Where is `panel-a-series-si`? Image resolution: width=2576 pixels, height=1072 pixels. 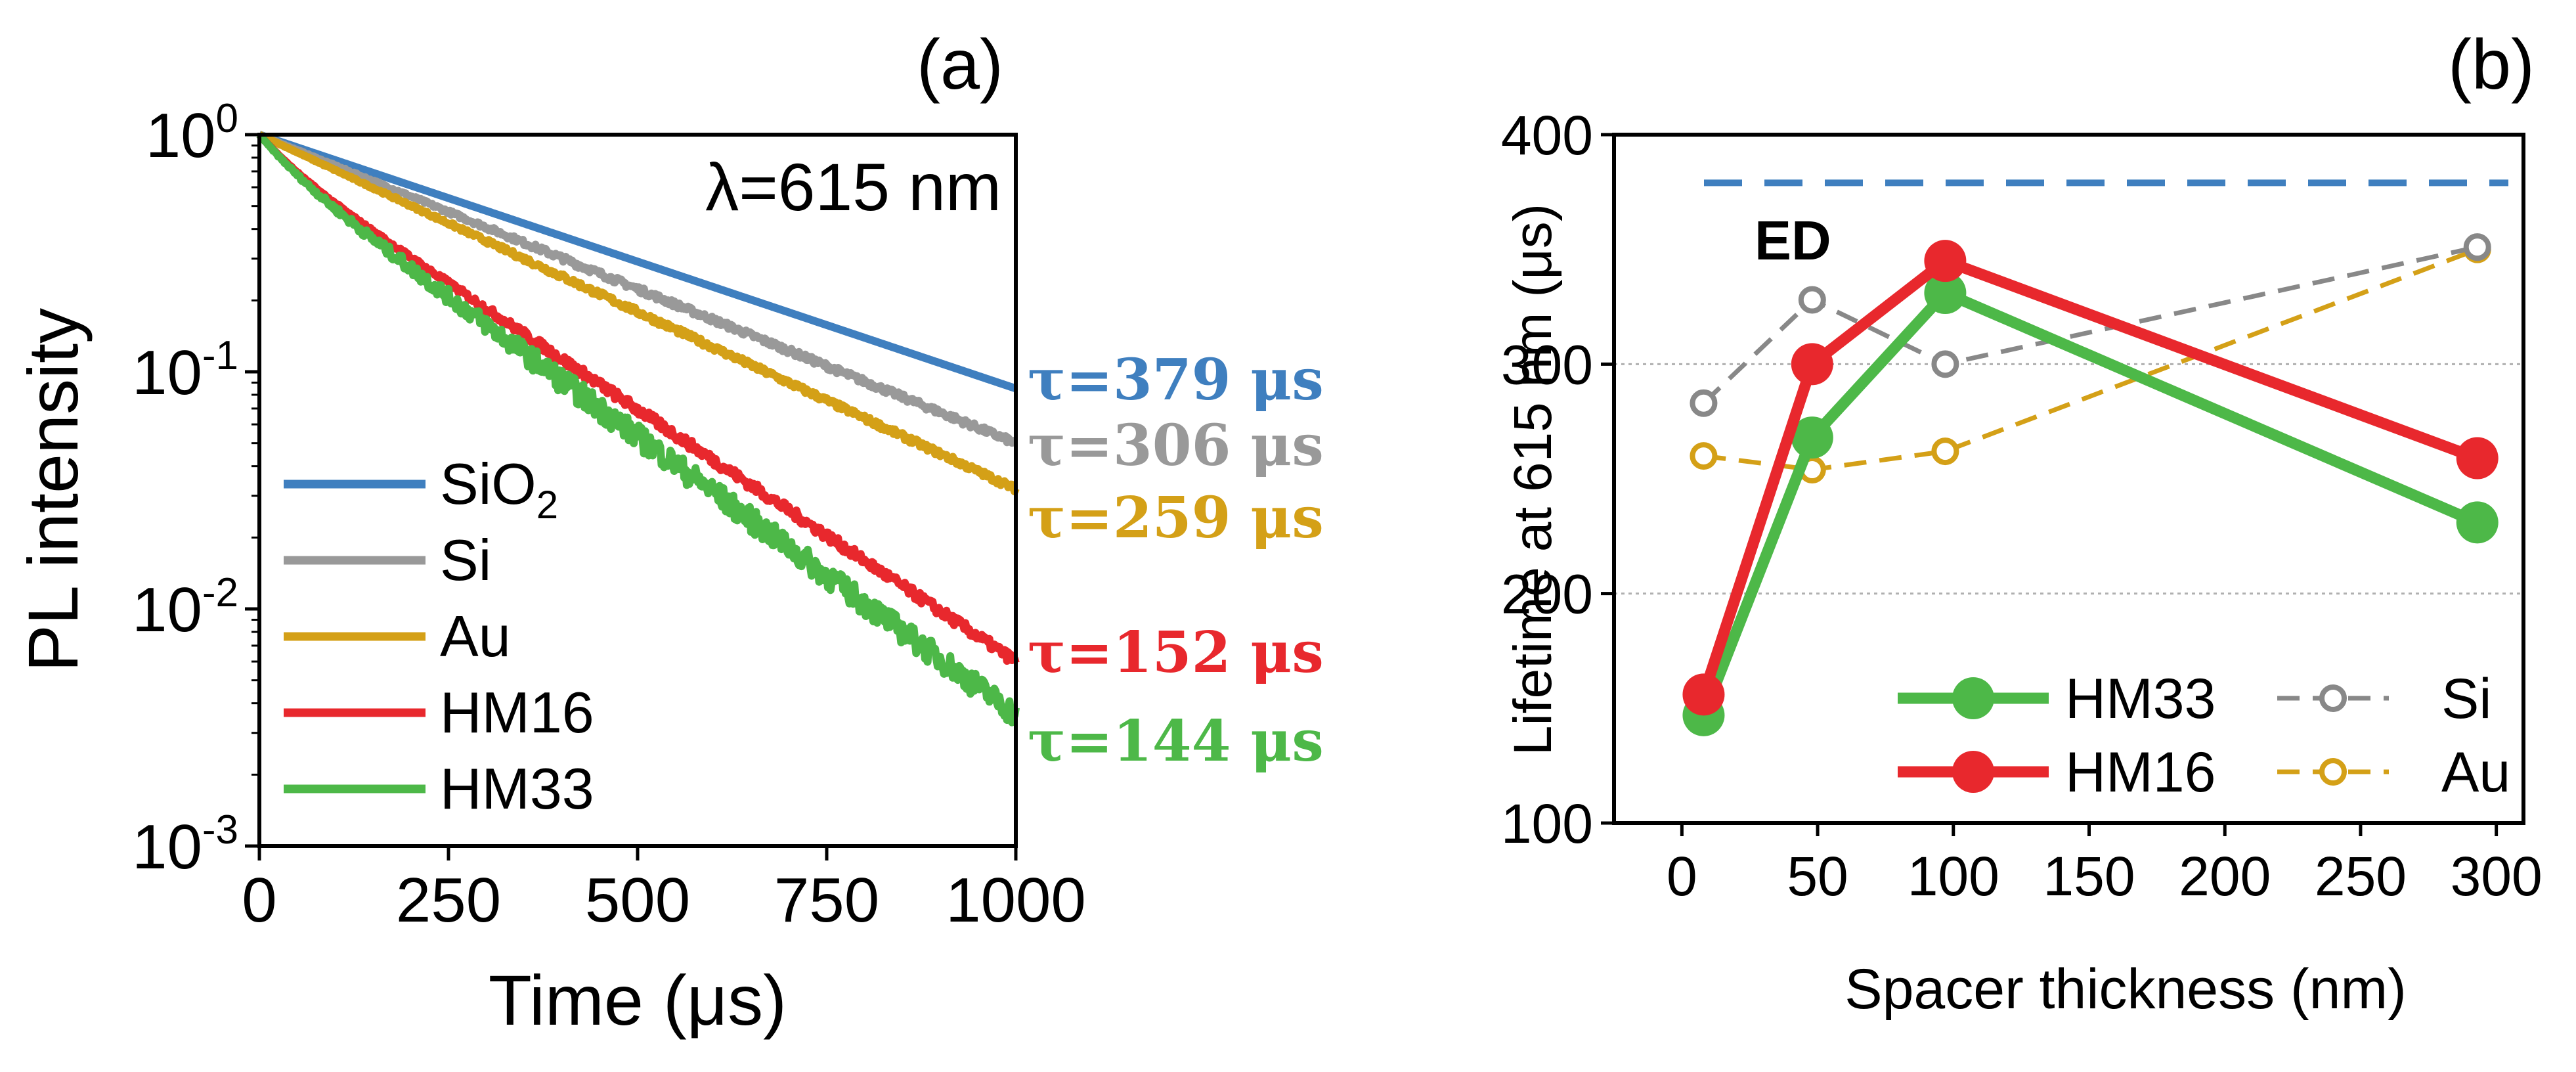 panel-a-series-si is located at coordinates (637, 289).